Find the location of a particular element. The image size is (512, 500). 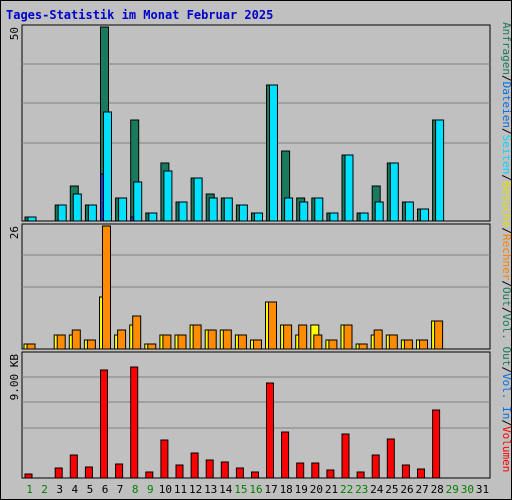

x-tick-label-19: 19 is located at coordinates (301, 489).